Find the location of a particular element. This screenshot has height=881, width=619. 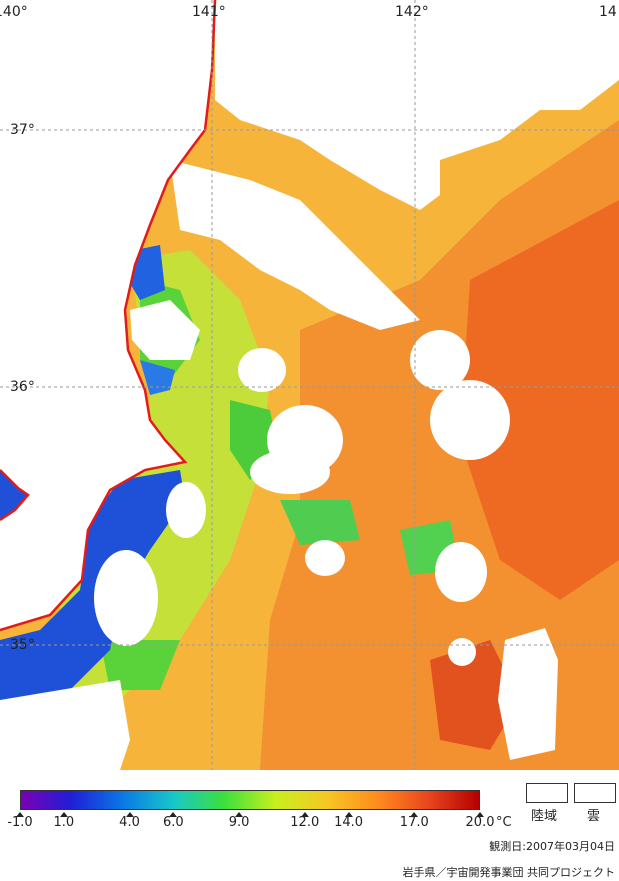

credit-line: 岩手県／宇宙開発事業団 共同プロジェクト is located at coordinates (509, 872).